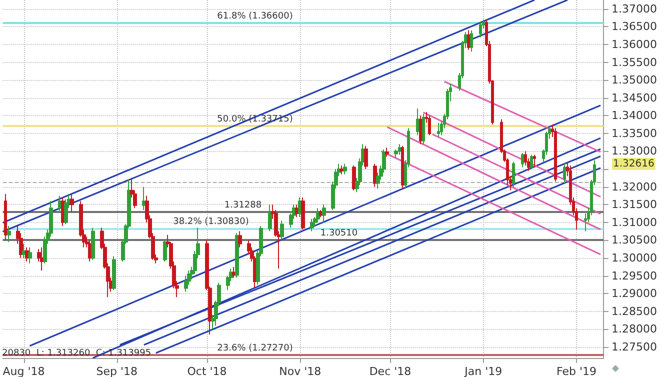 This screenshot has height=377, width=660. I want to click on y-tick-label: 1.33500, so click(635, 133).